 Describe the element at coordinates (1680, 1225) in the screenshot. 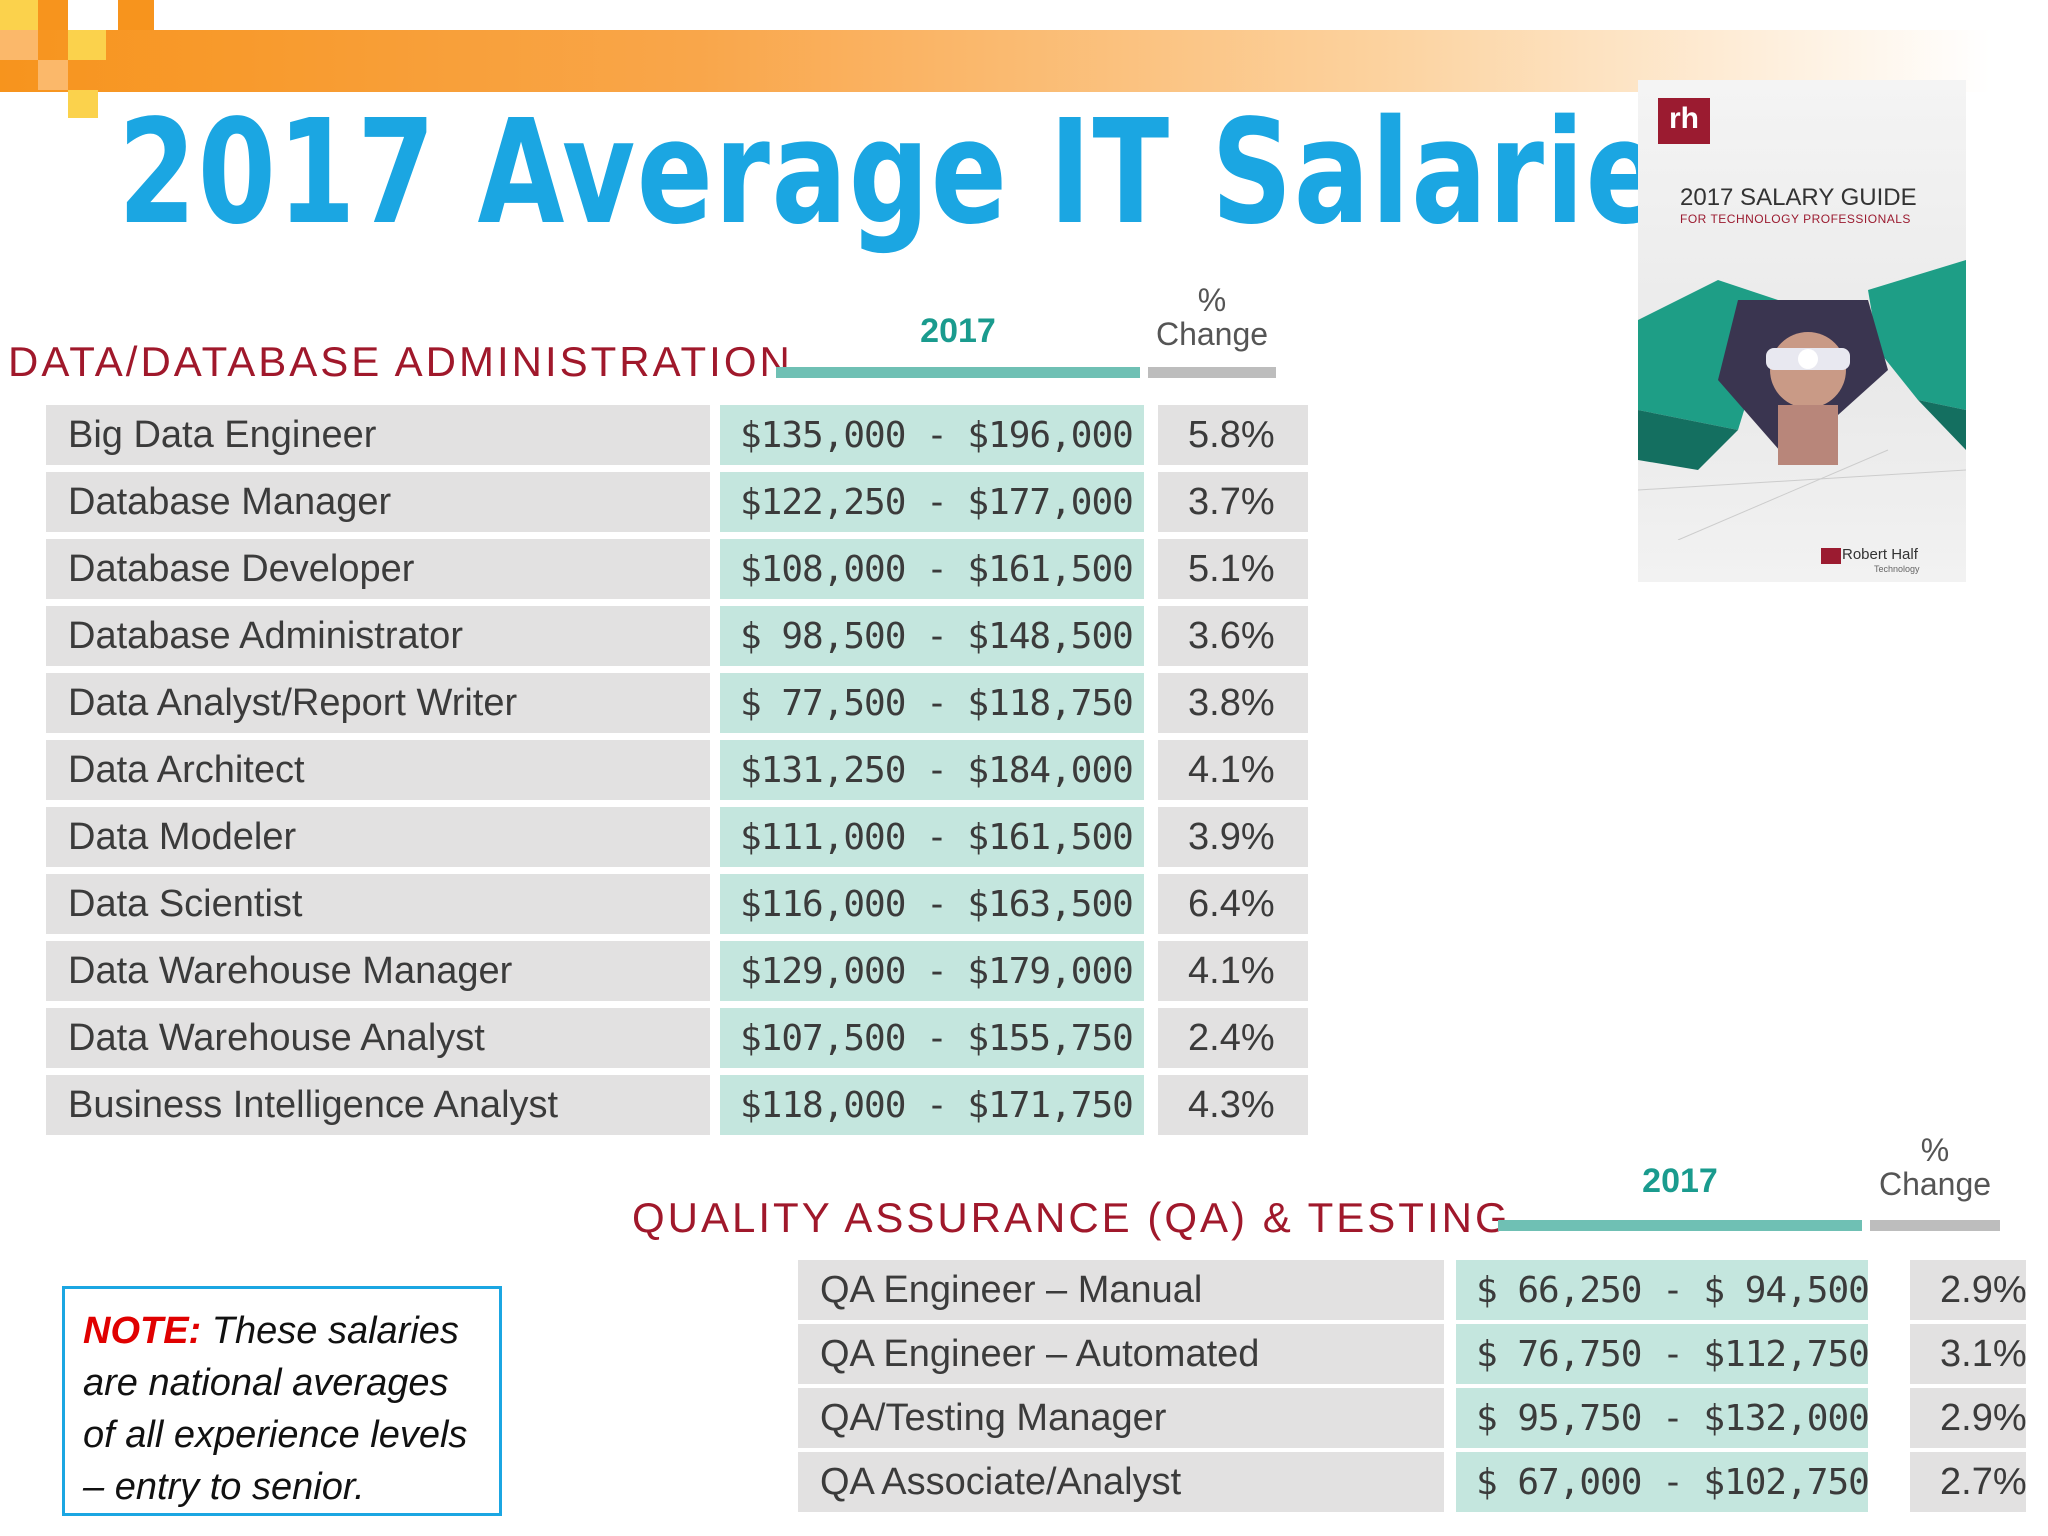

I see `qa-col-year-underline` at that location.